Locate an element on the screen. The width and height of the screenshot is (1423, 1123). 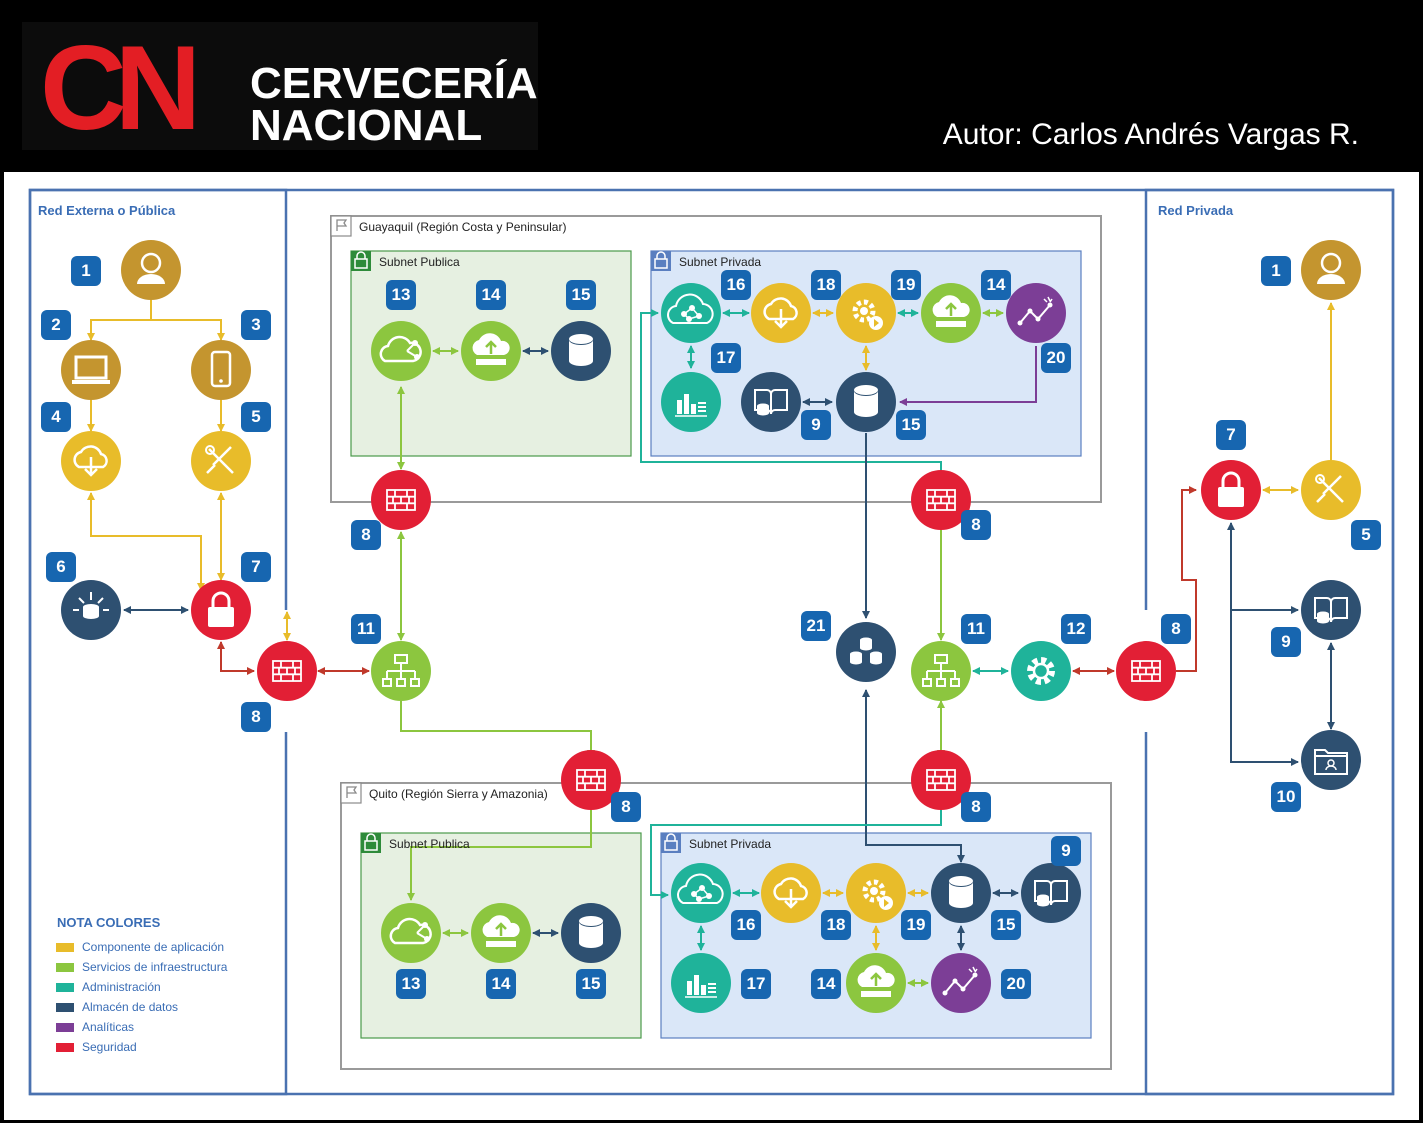
legend-item-data-store: Almacén de datos is located at coordinates (117, 1007).